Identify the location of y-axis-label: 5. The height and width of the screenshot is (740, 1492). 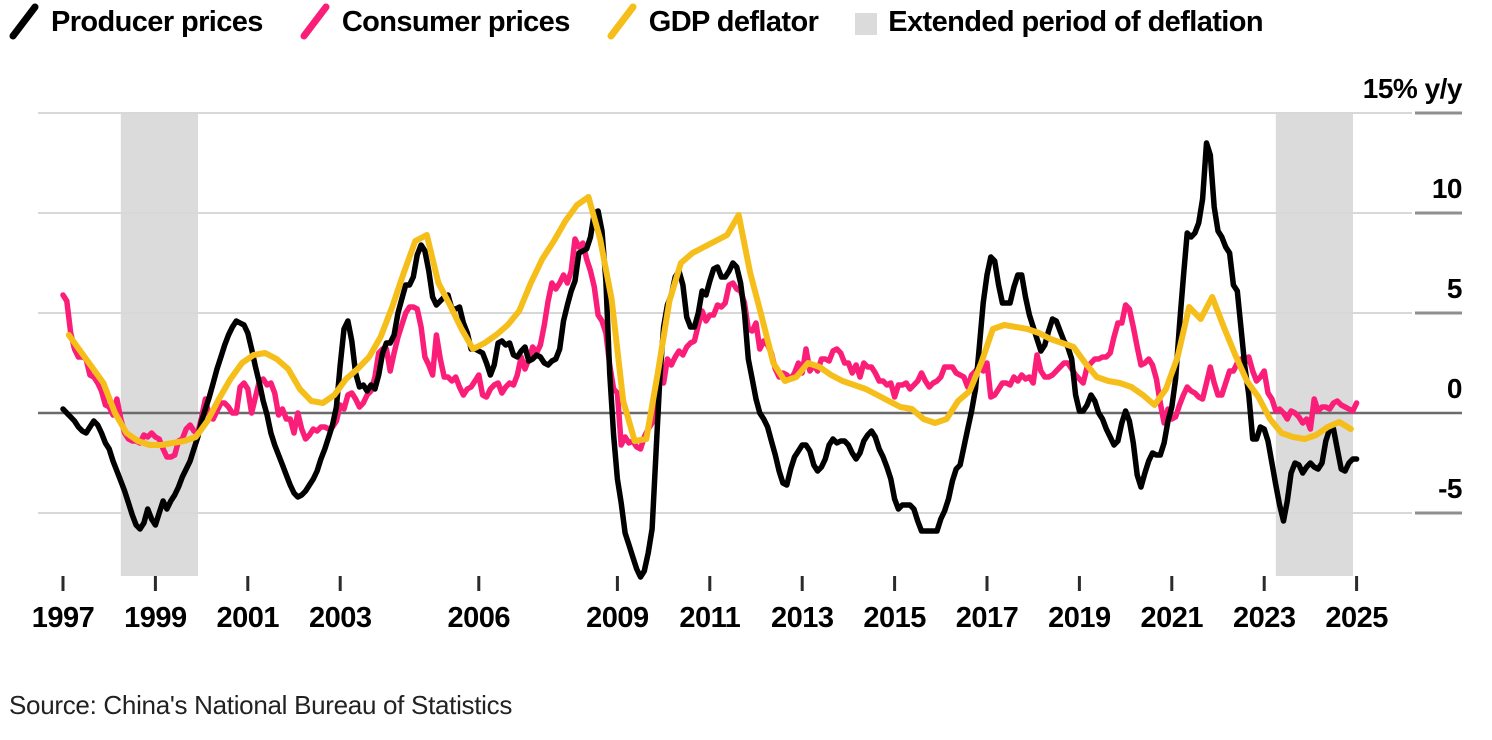
(1454, 288).